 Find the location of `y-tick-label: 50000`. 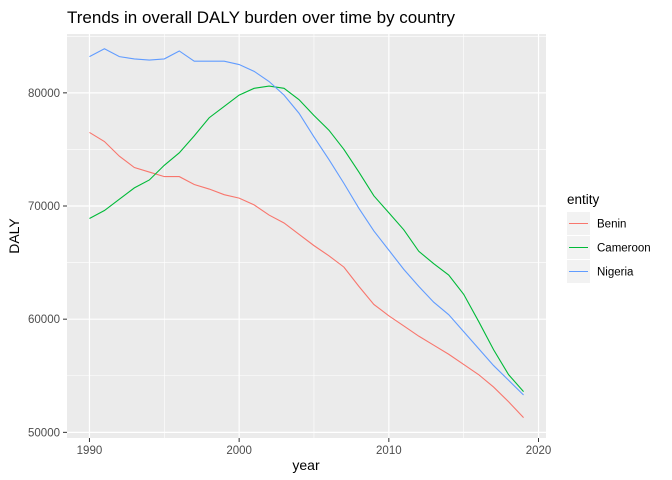

y-tick-label: 50000 is located at coordinates (44, 433).